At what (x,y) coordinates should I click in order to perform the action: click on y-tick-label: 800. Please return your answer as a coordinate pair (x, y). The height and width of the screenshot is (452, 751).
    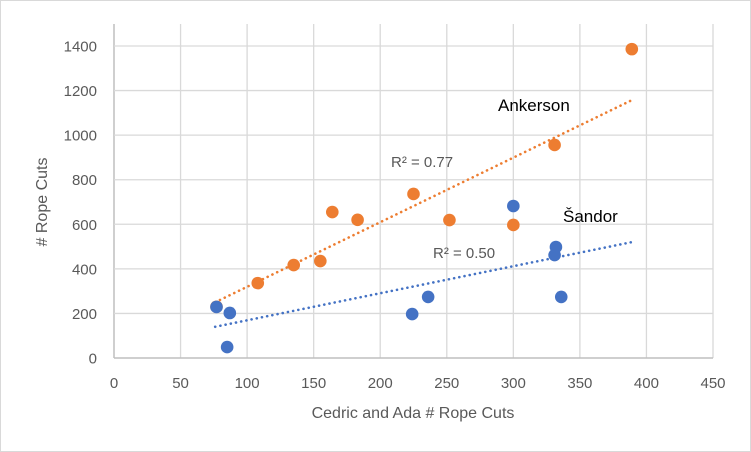
    Looking at the image, I should click on (84, 180).